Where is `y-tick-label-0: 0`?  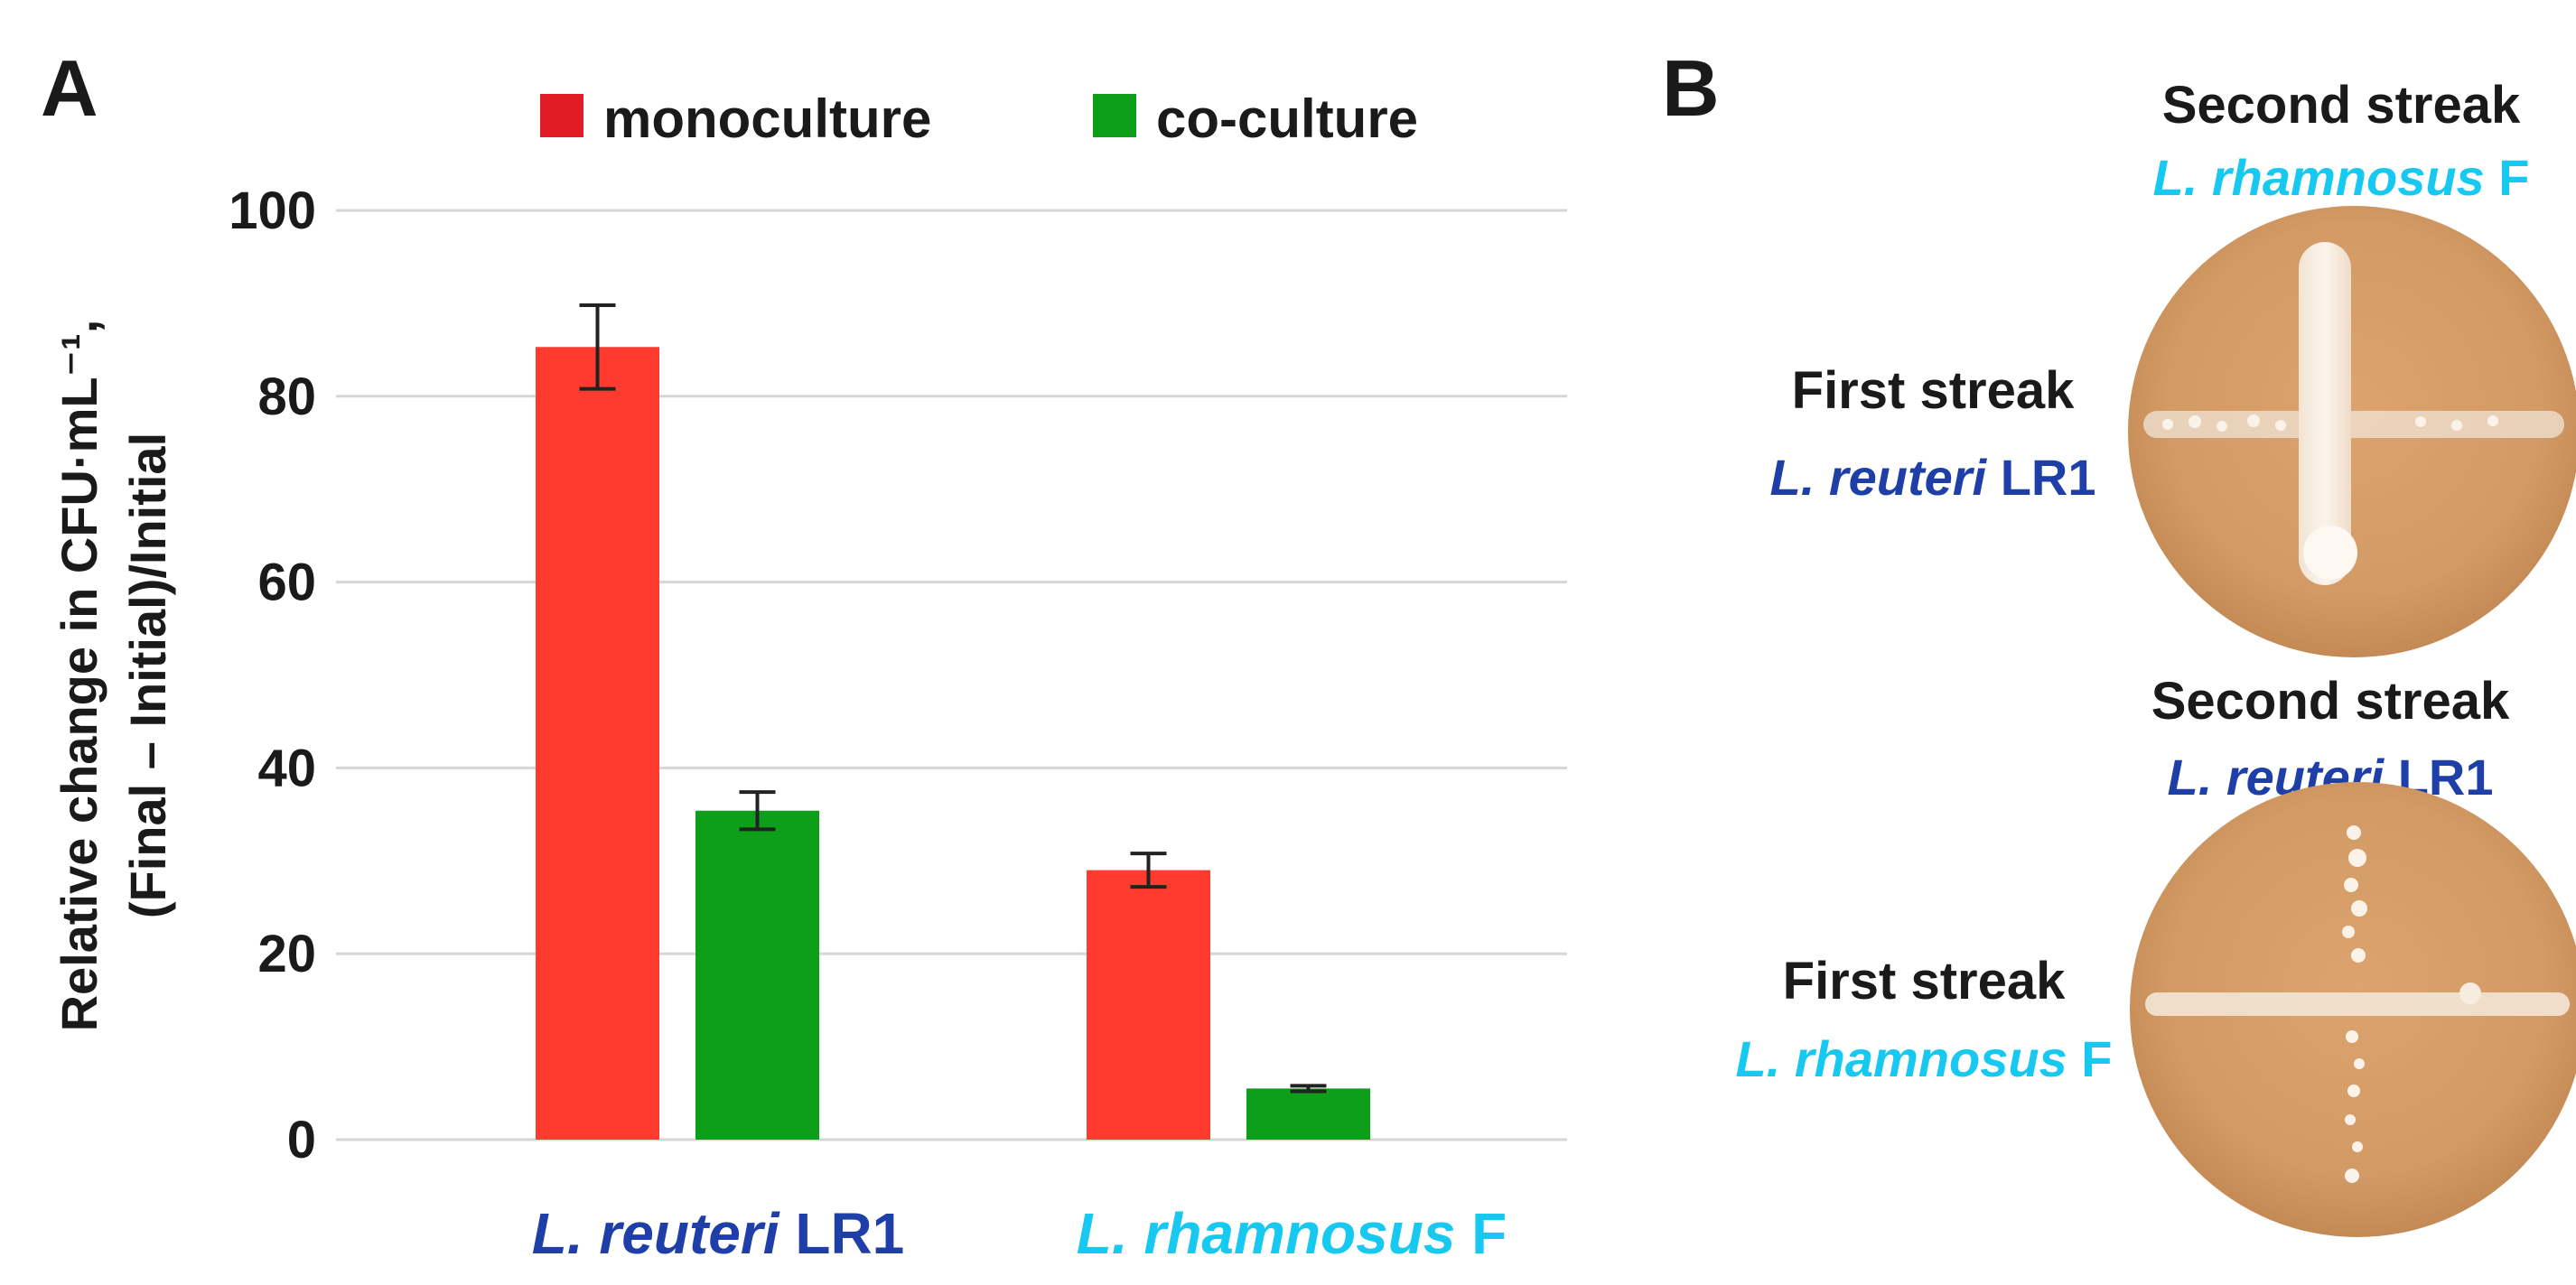
y-tick-label-0: 0 is located at coordinates (301, 1140).